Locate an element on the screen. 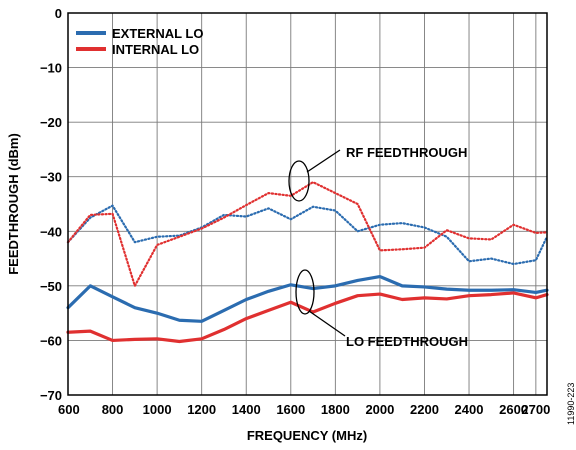 This screenshot has height=450, width=576. x-tick-label: 2400 is located at coordinates (469, 409).